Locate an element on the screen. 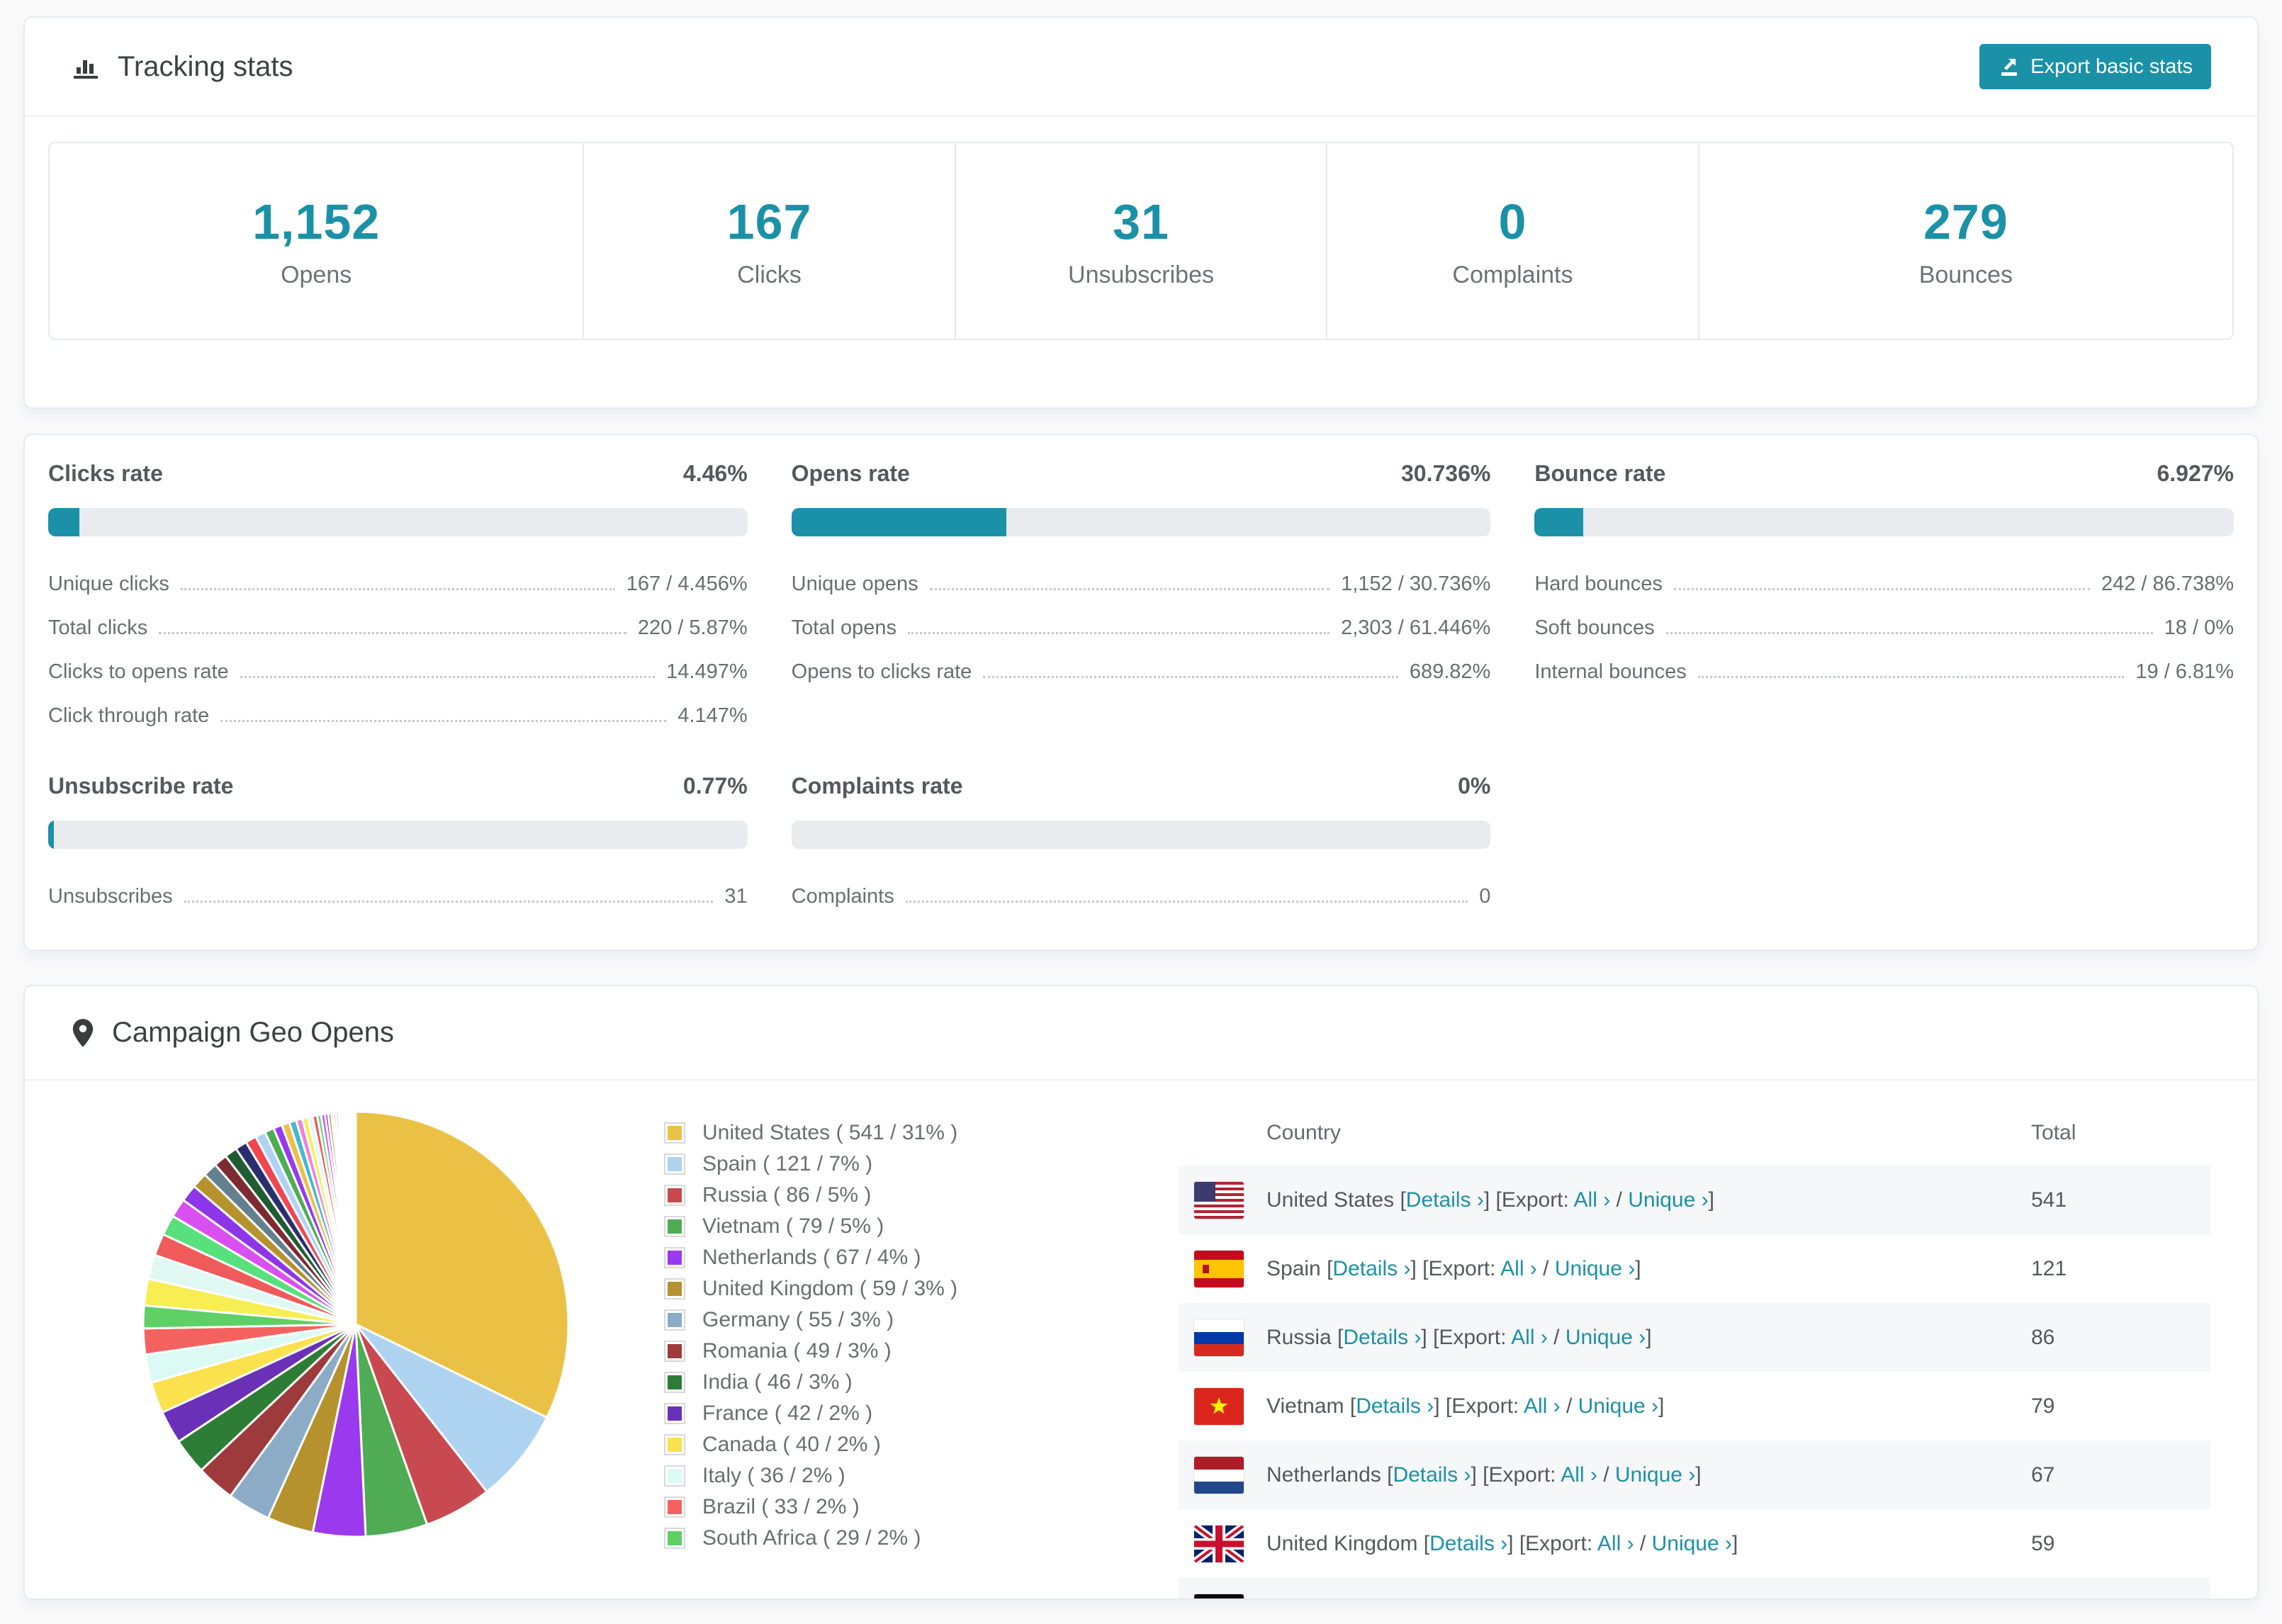  legend-item-france: France ( 42 / 2% ) is located at coordinates (921, 1414).